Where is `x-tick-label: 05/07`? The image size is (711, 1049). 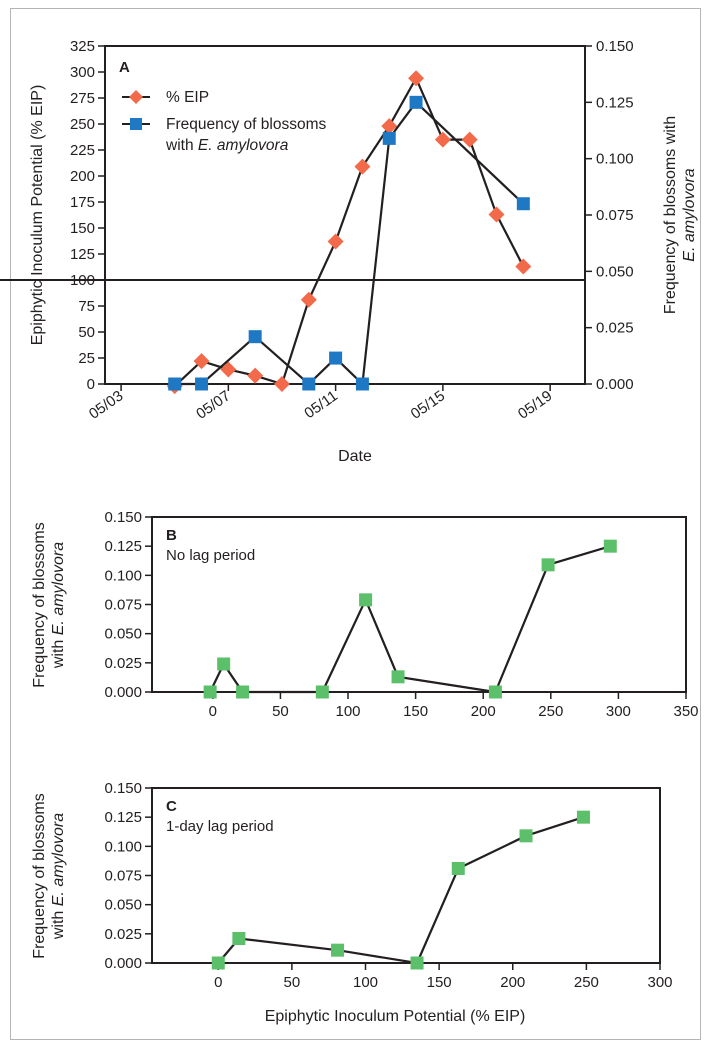 x-tick-label: 05/07 is located at coordinates (213, 404).